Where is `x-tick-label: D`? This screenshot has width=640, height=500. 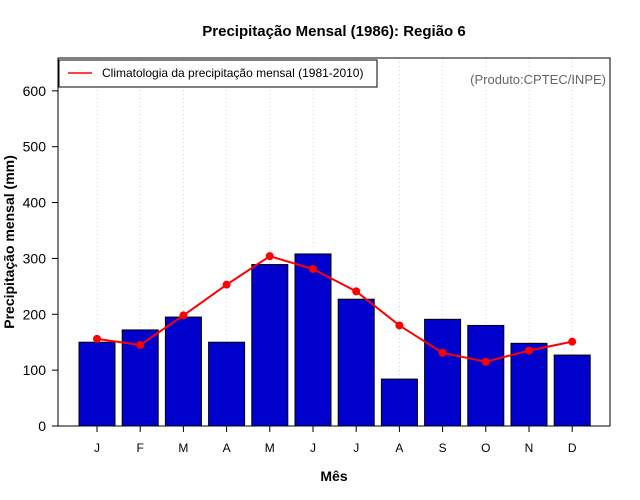 x-tick-label: D is located at coordinates (572, 448).